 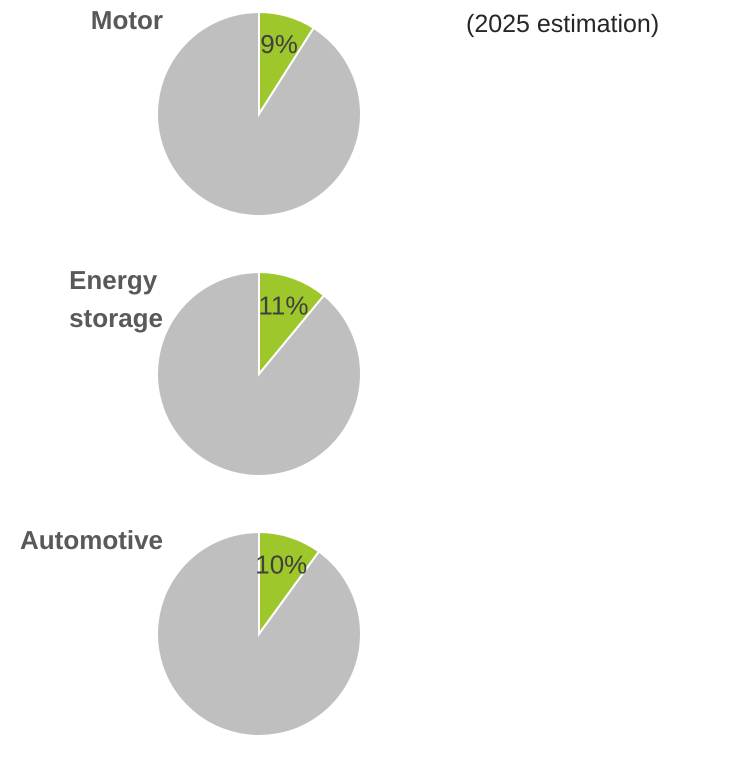 What do you see at coordinates (127, 20) in the screenshot?
I see `chart-title: Motor` at bounding box center [127, 20].